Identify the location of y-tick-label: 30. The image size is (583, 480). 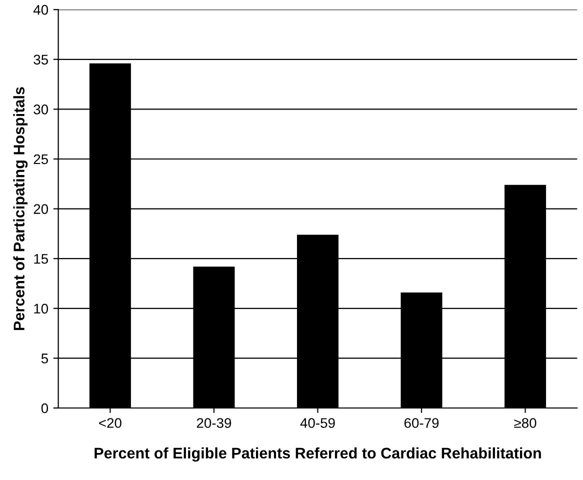
(41, 109).